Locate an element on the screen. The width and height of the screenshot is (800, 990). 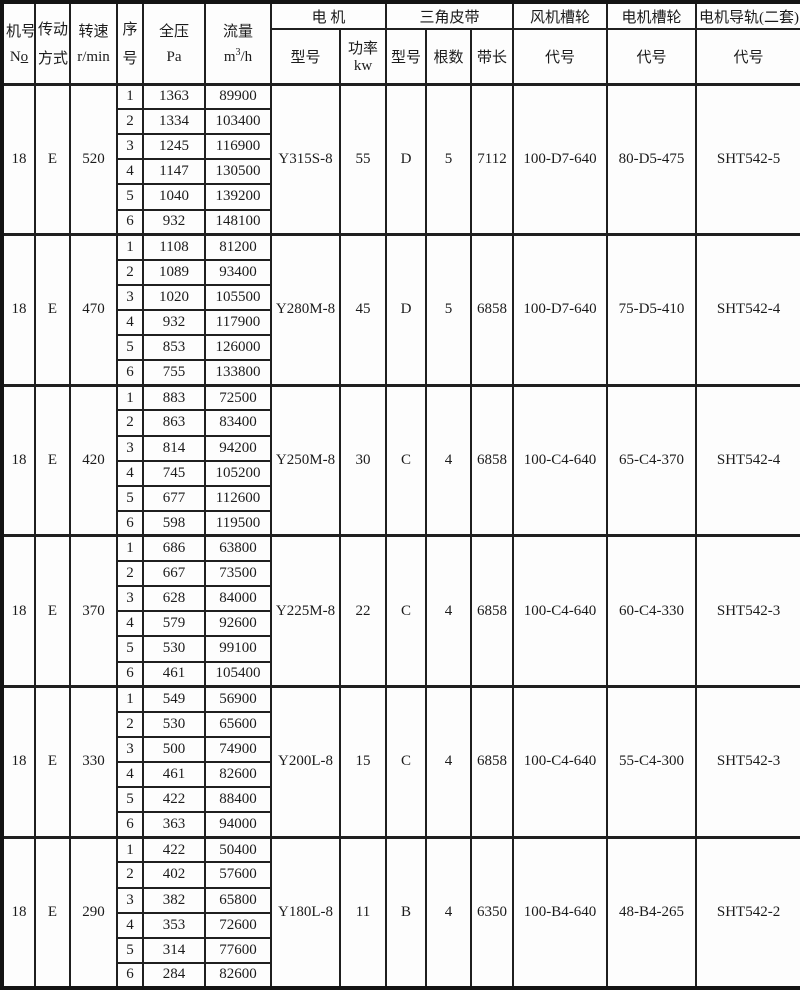
header-flow-unit: m3/h is located at coordinates (238, 56).